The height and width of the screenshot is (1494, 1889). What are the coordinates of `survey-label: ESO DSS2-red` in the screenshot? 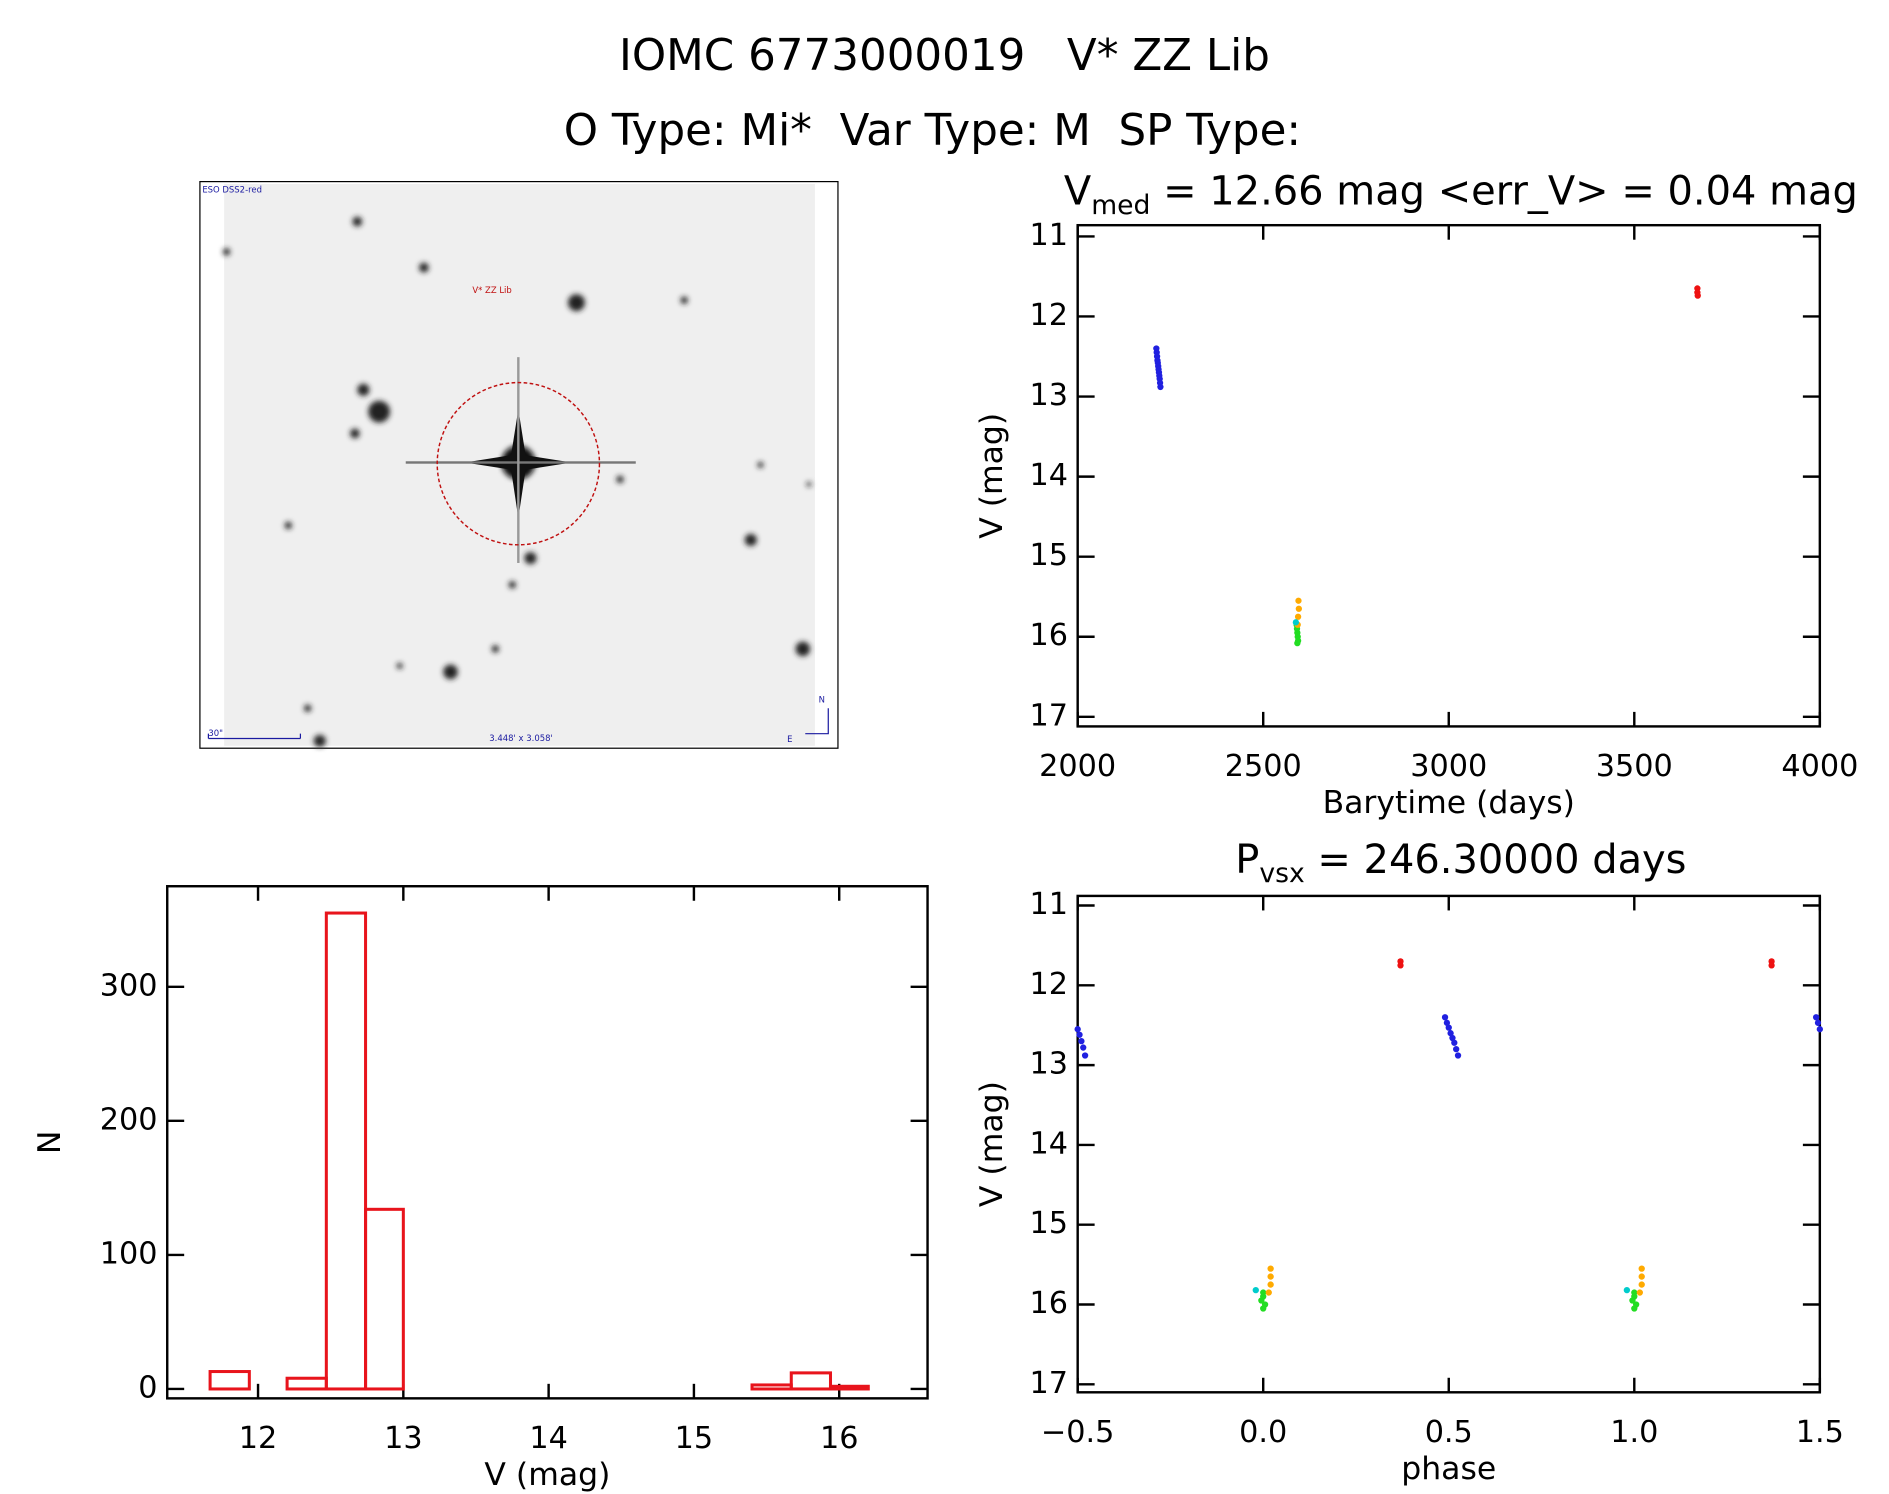 It's located at (232, 190).